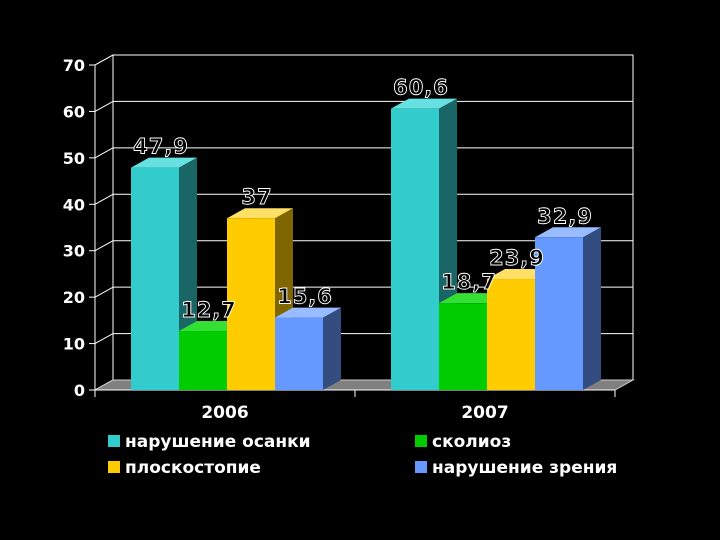 The image size is (720, 540). I want to click on x-category-label: 2006, so click(224, 413).